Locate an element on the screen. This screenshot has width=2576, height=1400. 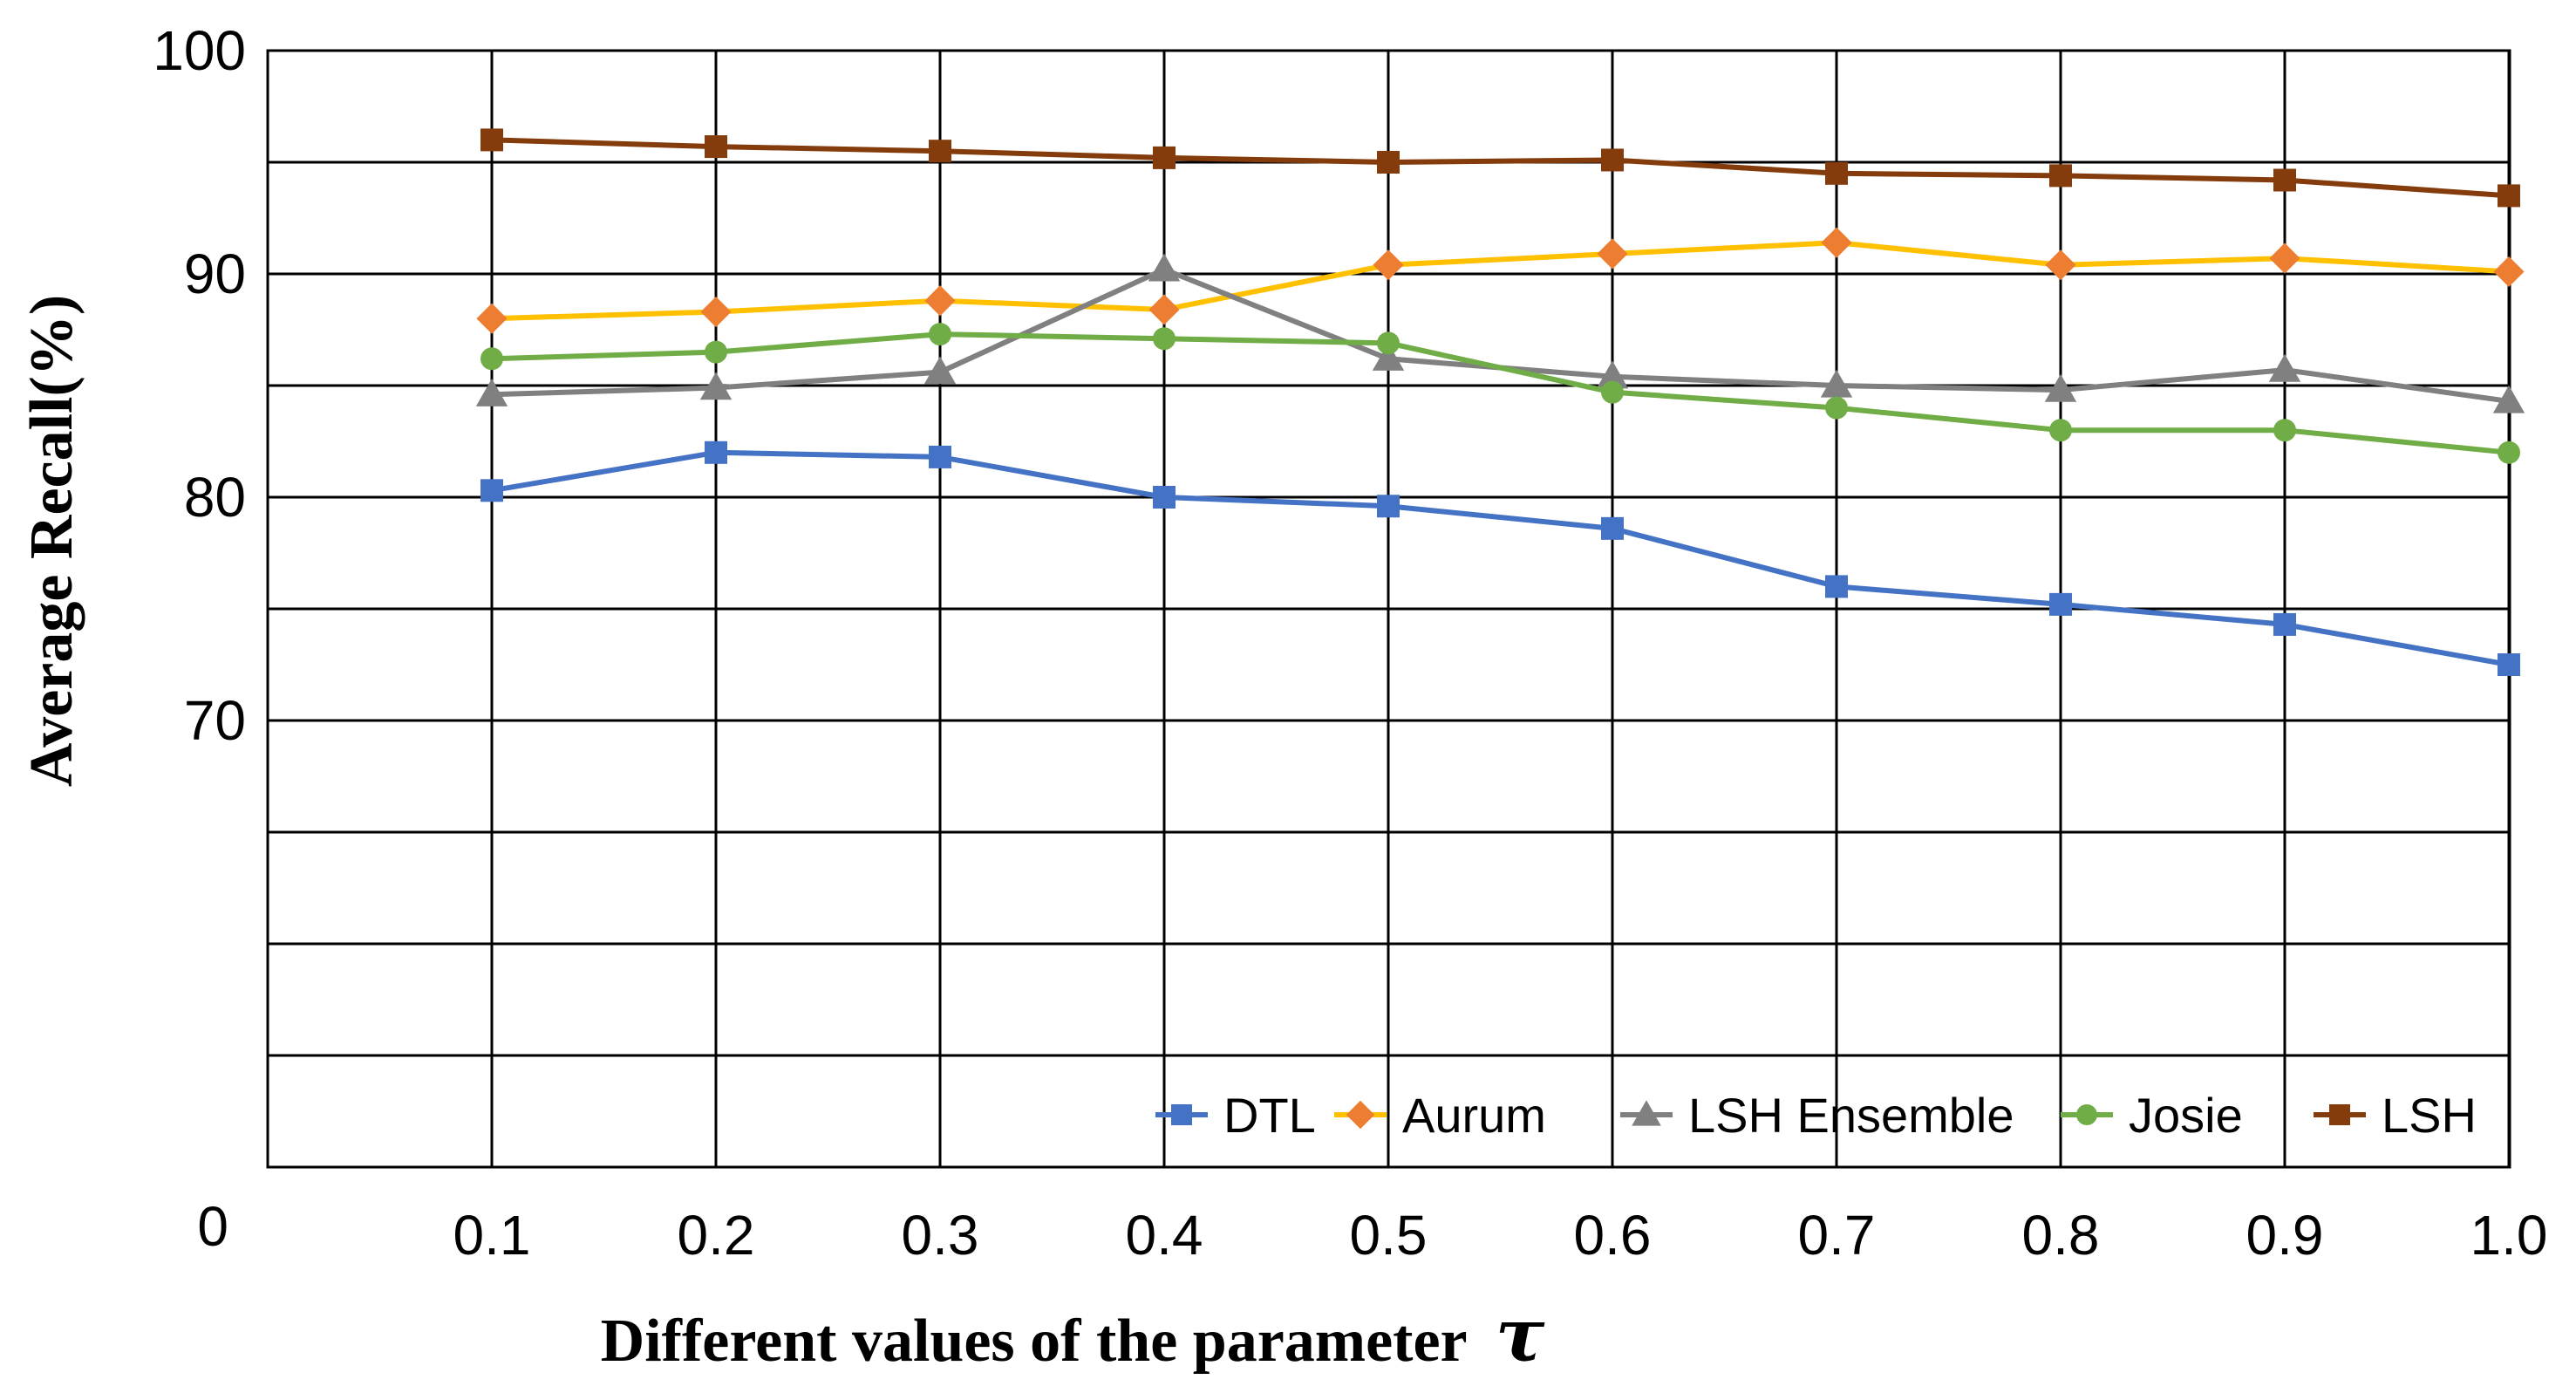
legend-item-dtl: DTL is located at coordinates (1235, 1115).